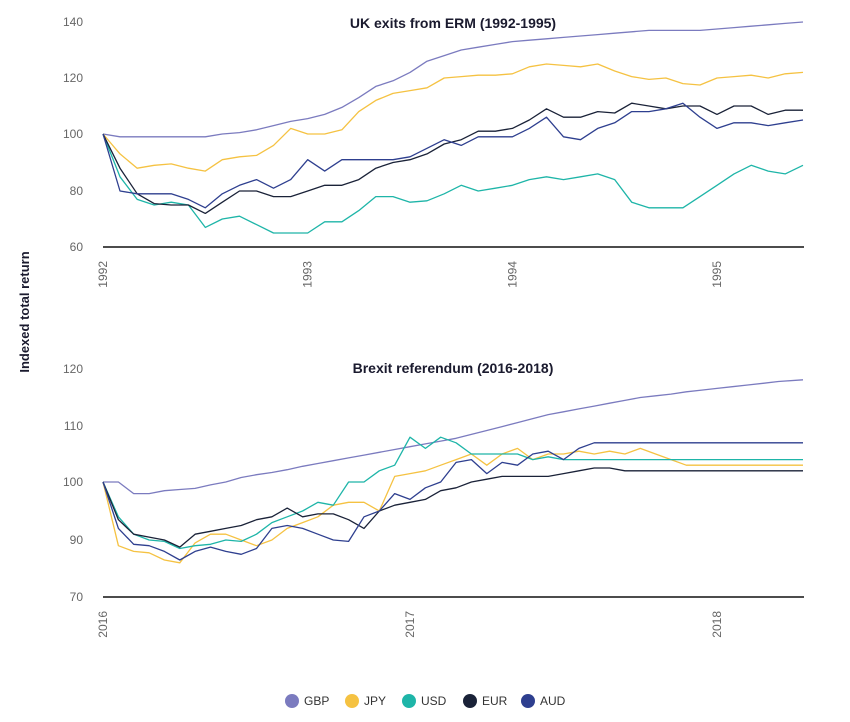  Describe the element at coordinates (717, 274) in the screenshot. I see `x-tick-label: 1995` at that location.